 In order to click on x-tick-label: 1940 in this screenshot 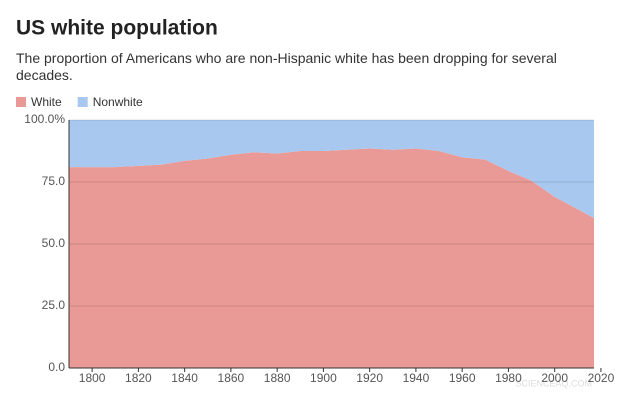, I will do `click(416, 378)`.